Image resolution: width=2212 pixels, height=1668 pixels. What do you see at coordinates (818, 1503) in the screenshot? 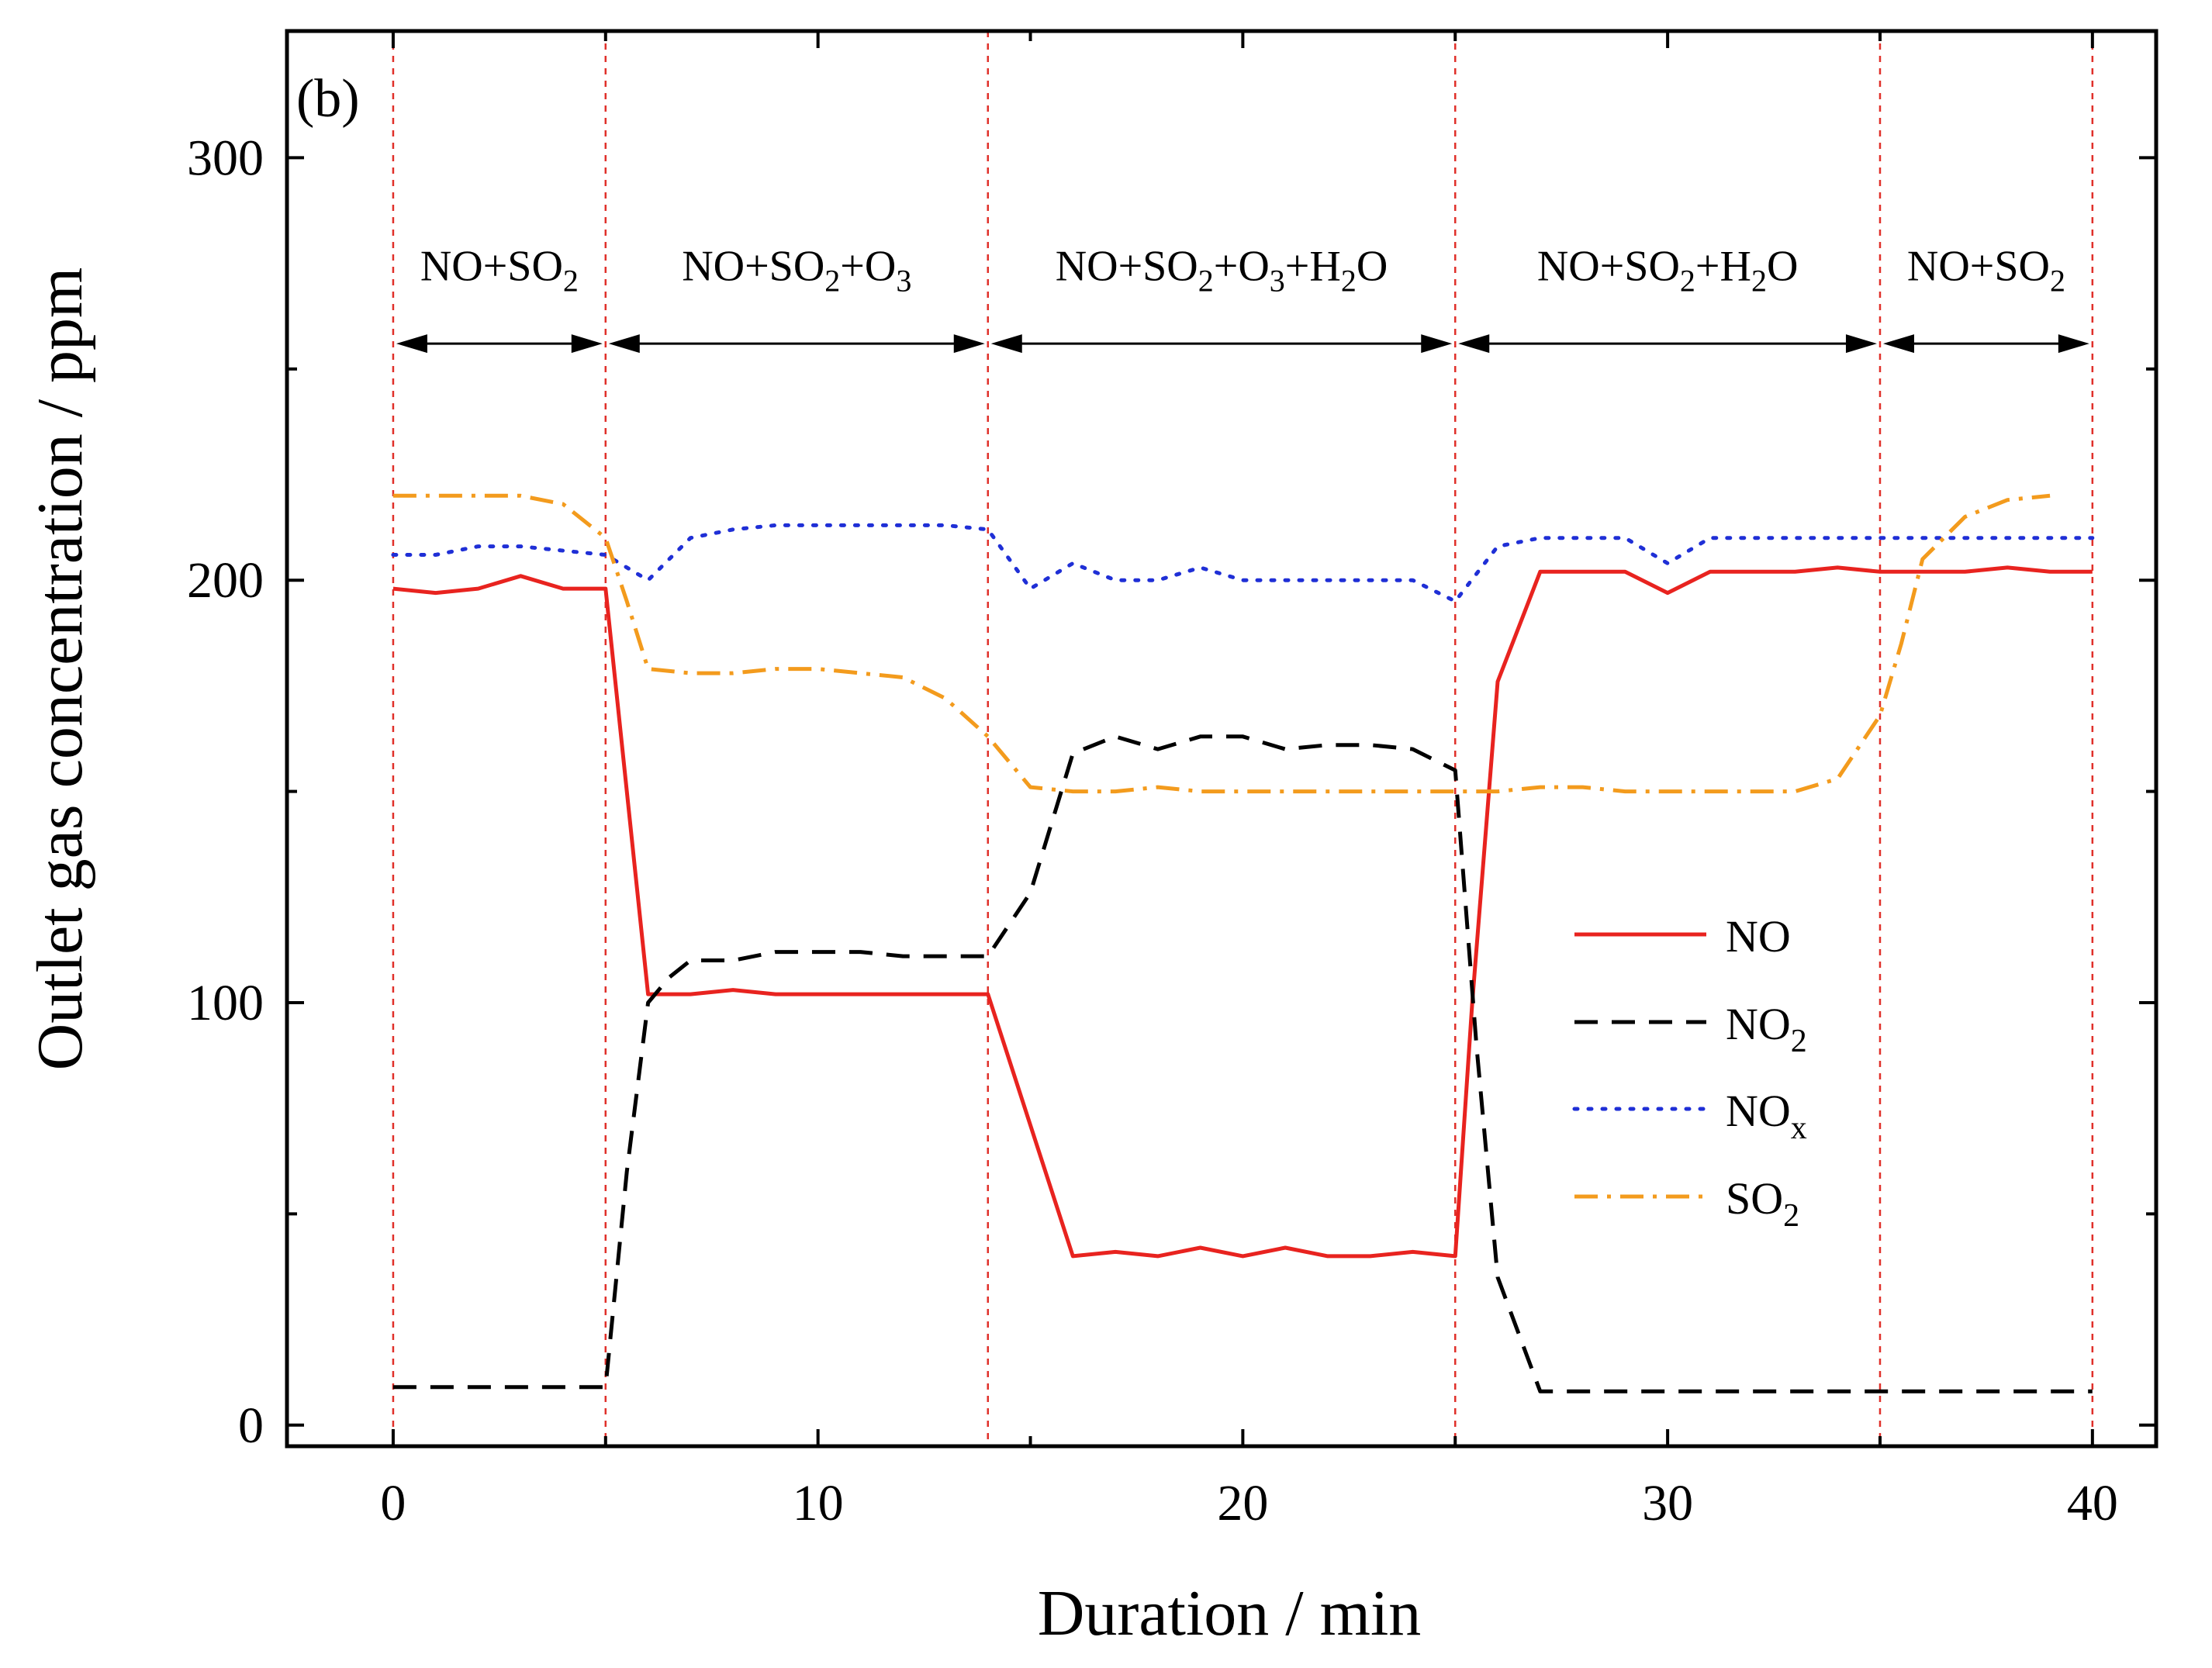
I see `x-tick-label: 10` at bounding box center [818, 1503].